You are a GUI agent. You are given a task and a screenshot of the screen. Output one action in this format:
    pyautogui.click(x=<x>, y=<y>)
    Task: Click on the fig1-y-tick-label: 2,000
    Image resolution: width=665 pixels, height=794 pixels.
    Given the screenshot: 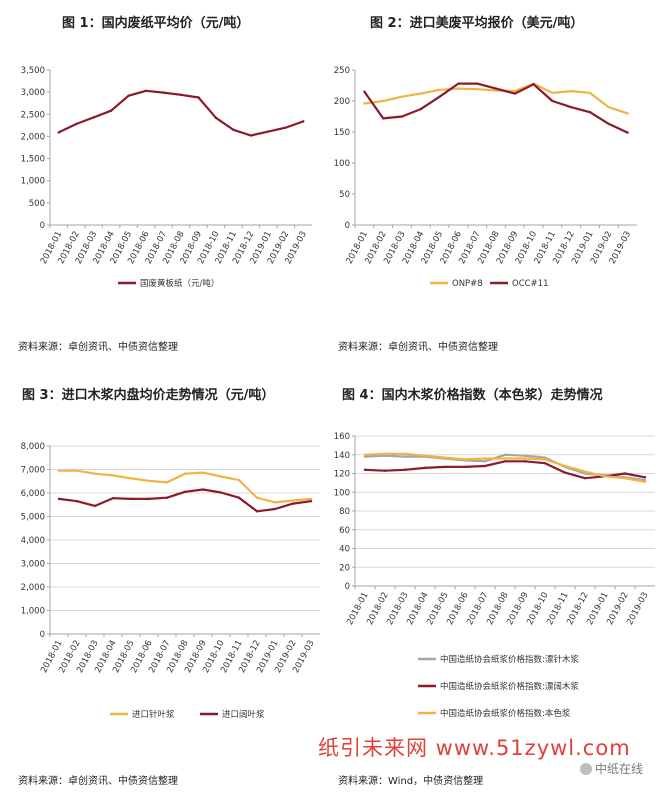 What is the action you would take?
    pyautogui.click(x=33, y=137)
    